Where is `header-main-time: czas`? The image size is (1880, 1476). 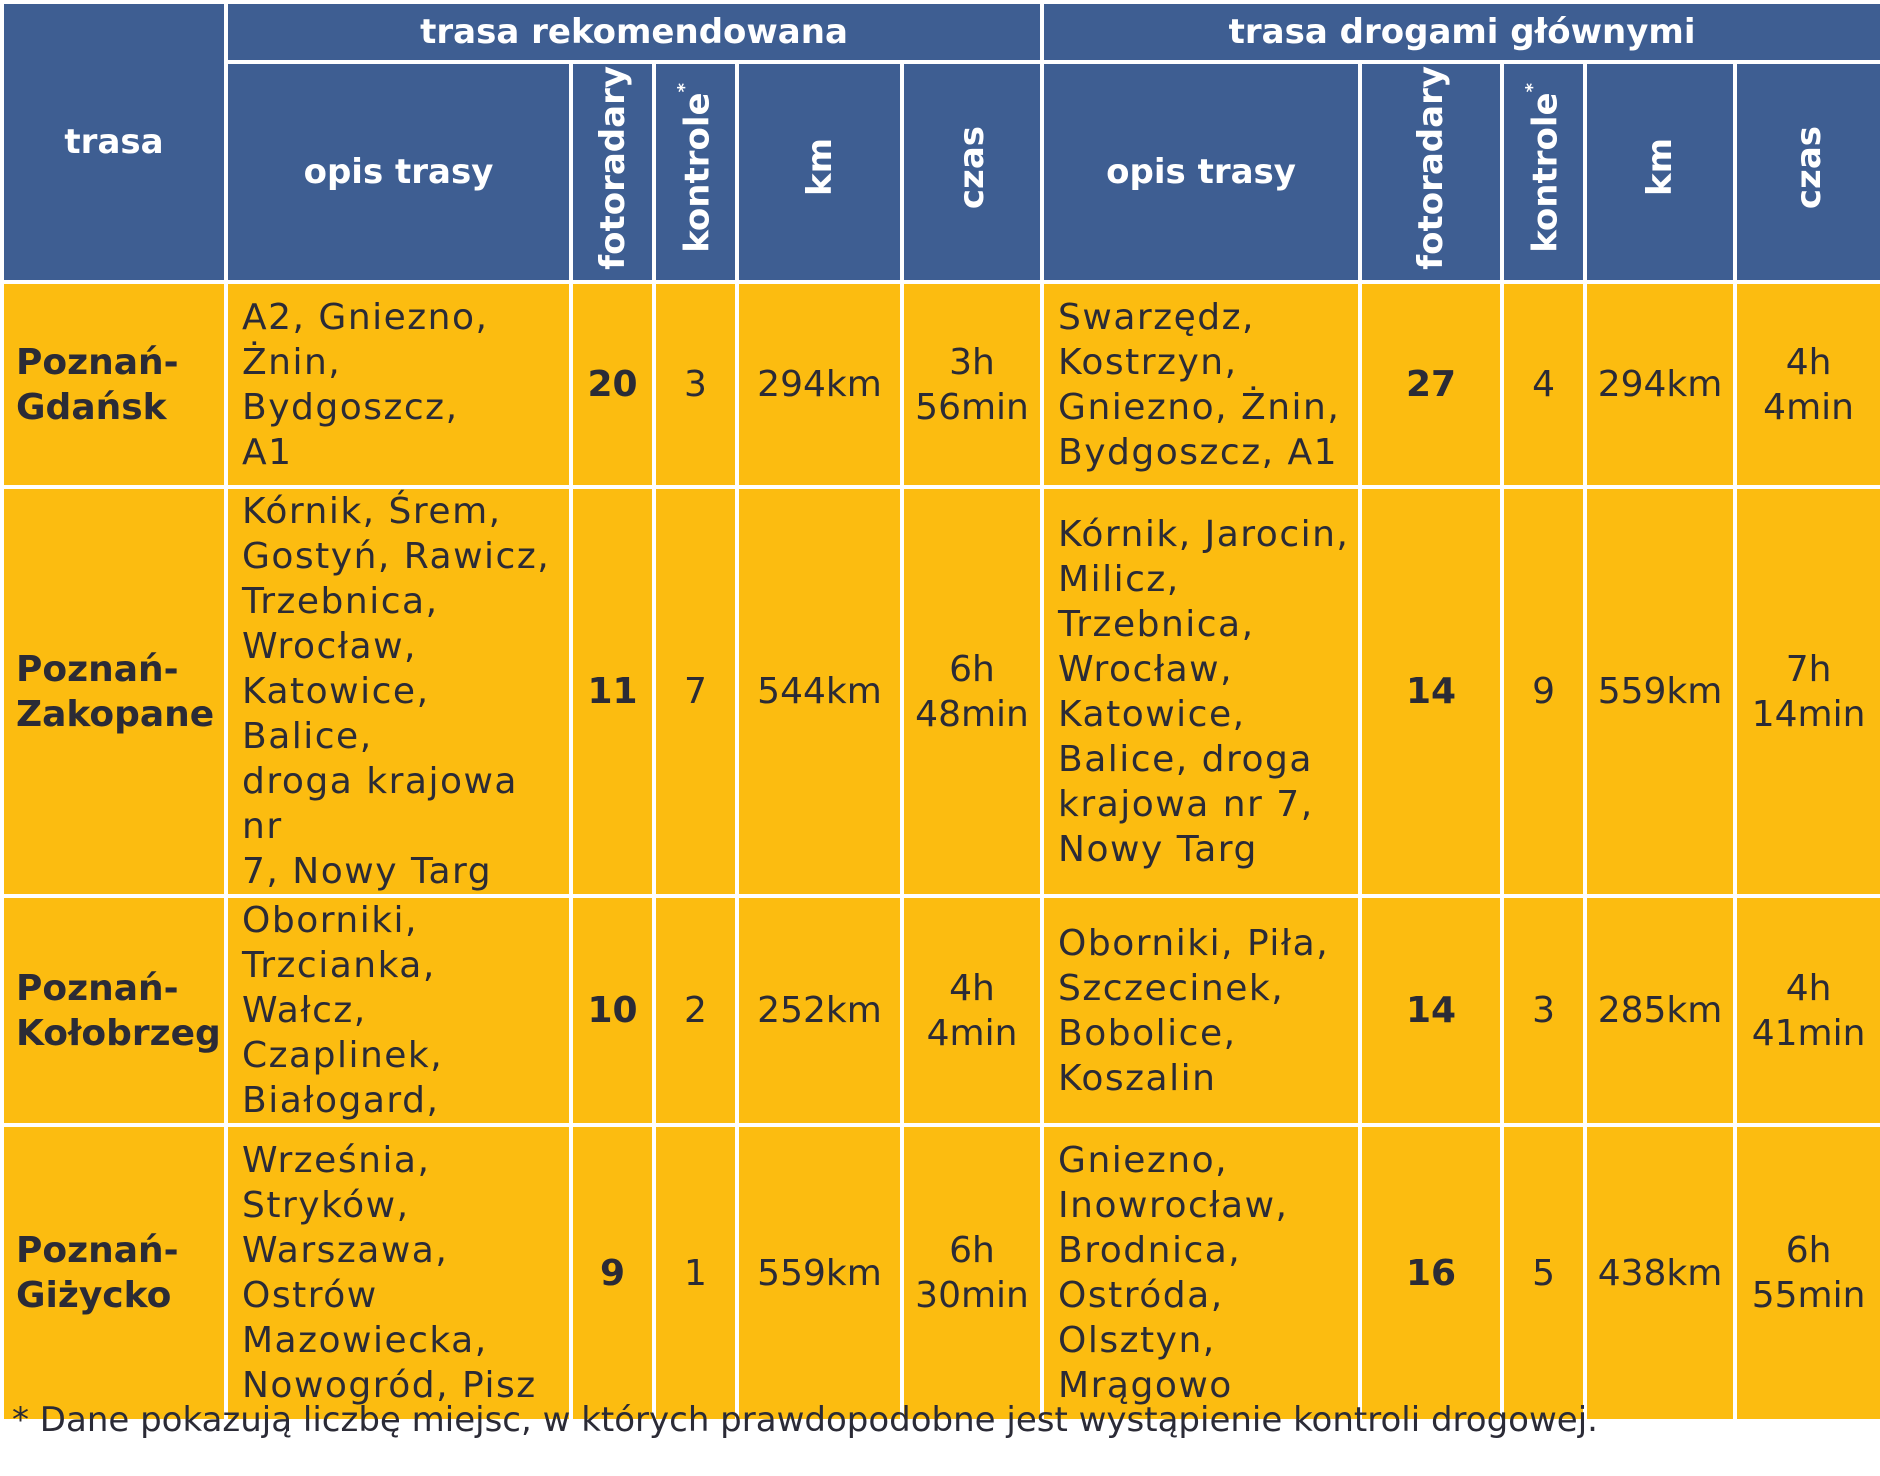
header-main-time: czas is located at coordinates (1806, 172).